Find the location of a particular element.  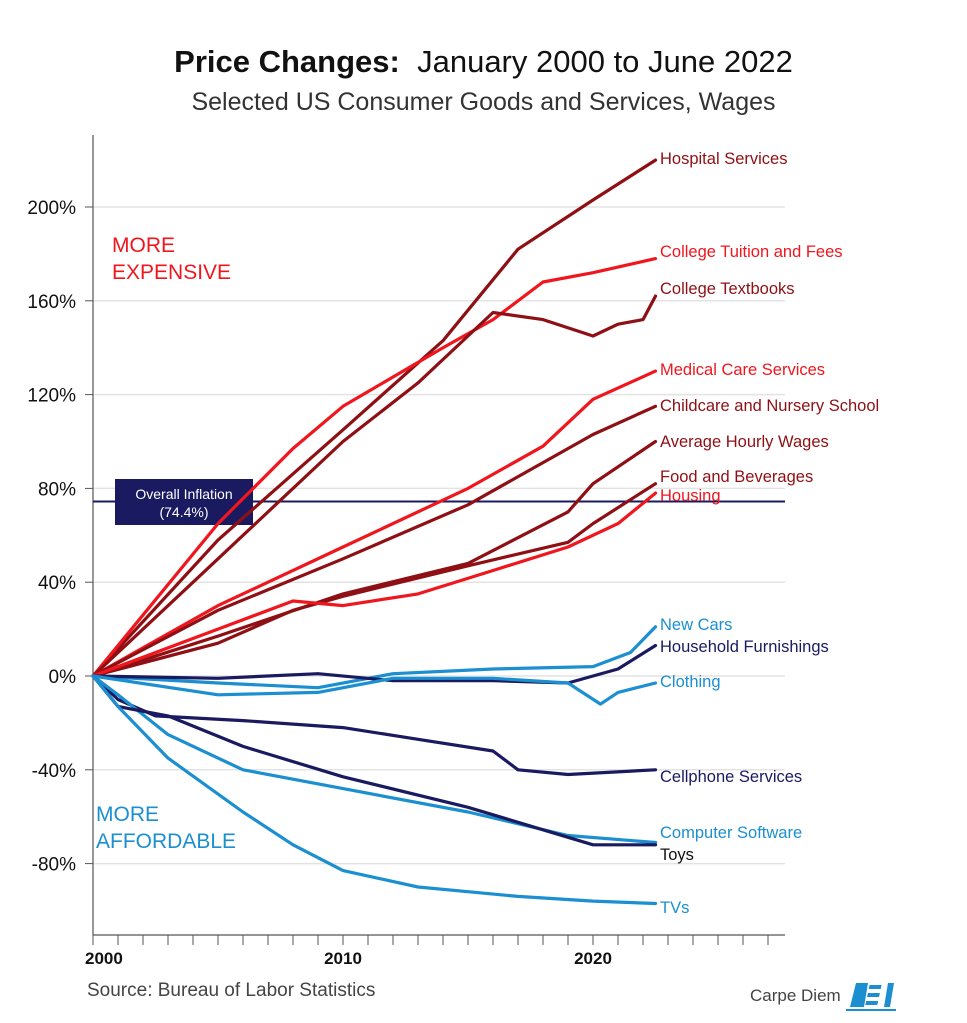

series-line-food-and-beverages is located at coordinates (374, 580).